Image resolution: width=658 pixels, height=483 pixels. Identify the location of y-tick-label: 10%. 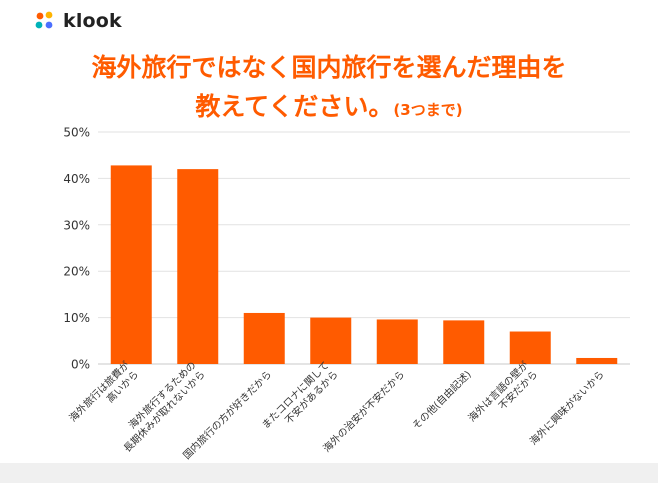
(76, 318).